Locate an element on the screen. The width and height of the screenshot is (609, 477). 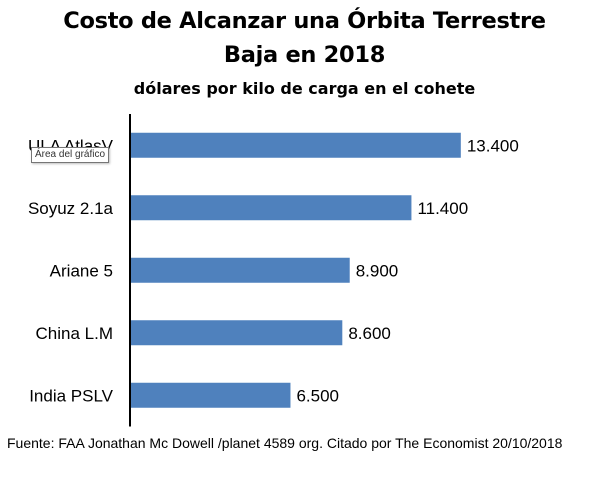
category-label: Ariane 5 is located at coordinates (81, 270).